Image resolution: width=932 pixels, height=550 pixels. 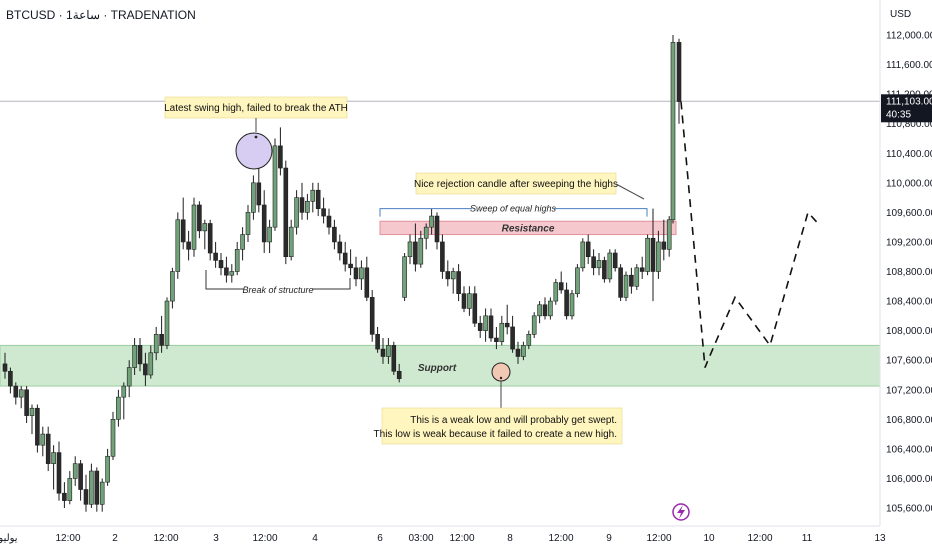 What do you see at coordinates (909, 36) in the screenshot?
I see `y-tick-label: 112,000.00` at bounding box center [909, 36].